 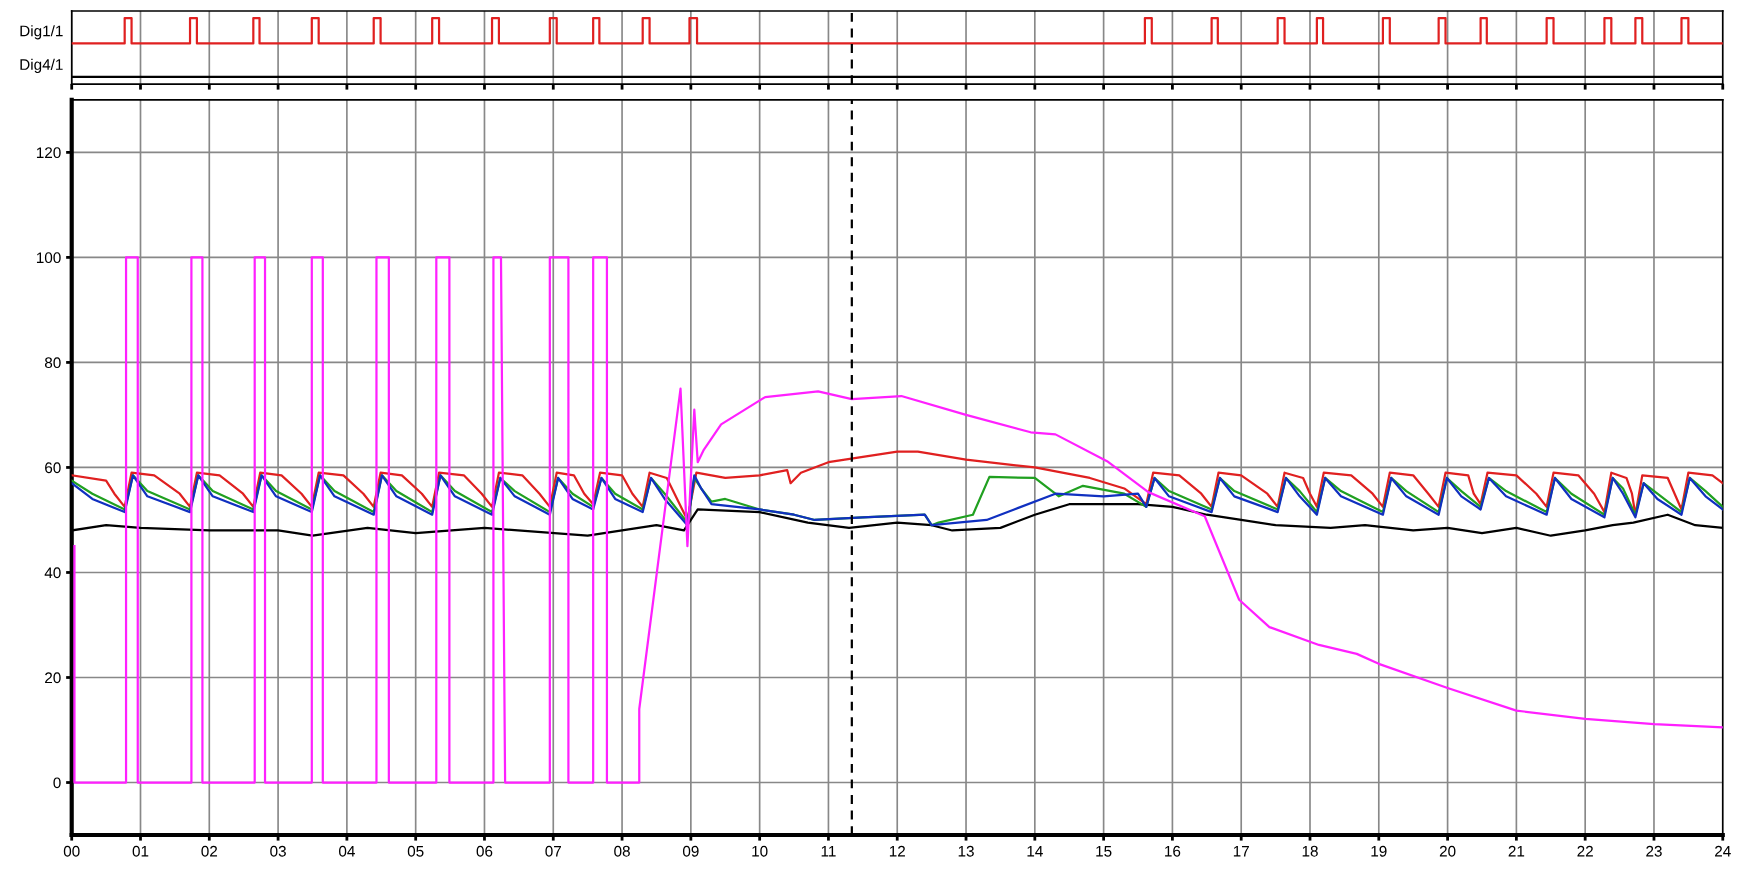 What do you see at coordinates (484, 851) in the screenshot?
I see `x-tick-label: 06` at bounding box center [484, 851].